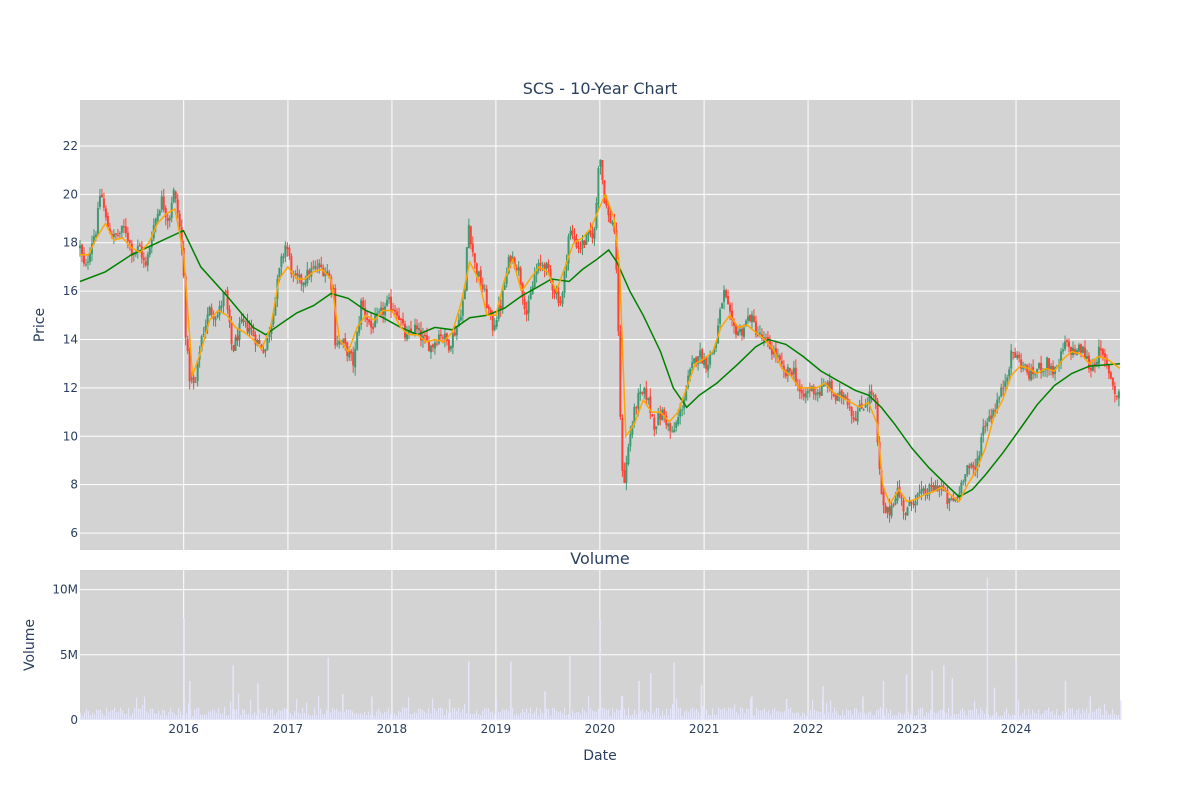  What do you see at coordinates (1016, 729) in the screenshot?
I see `x-tick-label: 2024` at bounding box center [1016, 729].